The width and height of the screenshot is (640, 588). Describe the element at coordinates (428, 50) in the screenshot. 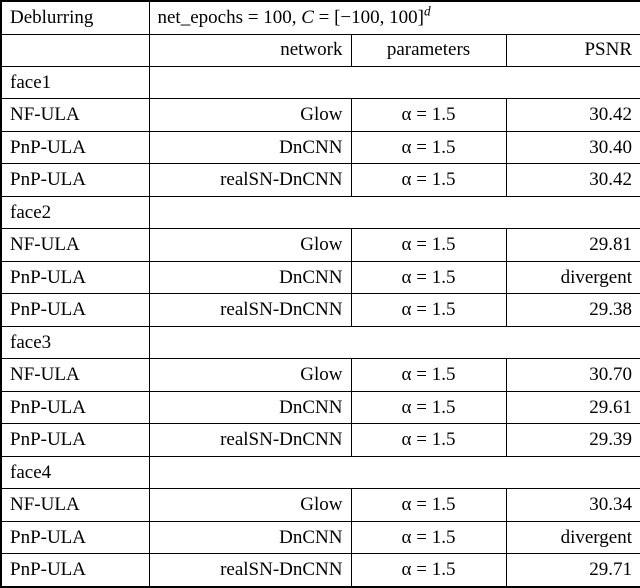

I see `col-header-parameters: parameters` at that location.